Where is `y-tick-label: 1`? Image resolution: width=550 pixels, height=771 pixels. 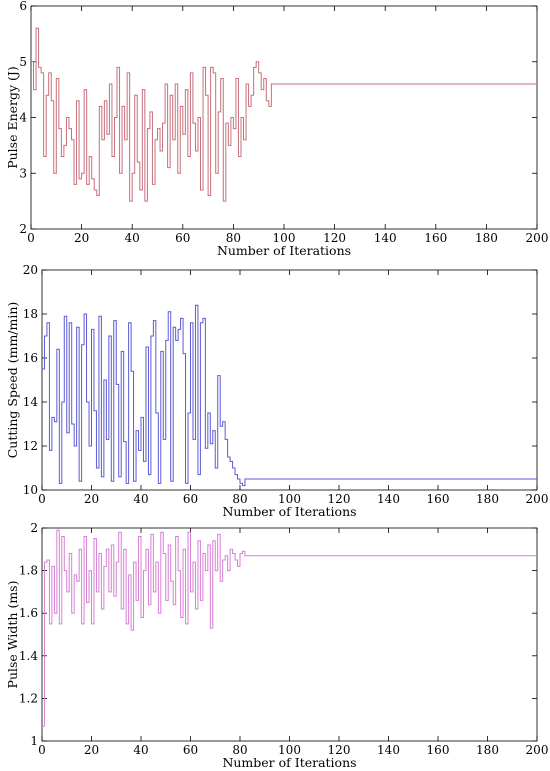 y-tick-label: 1 is located at coordinates (34, 741).